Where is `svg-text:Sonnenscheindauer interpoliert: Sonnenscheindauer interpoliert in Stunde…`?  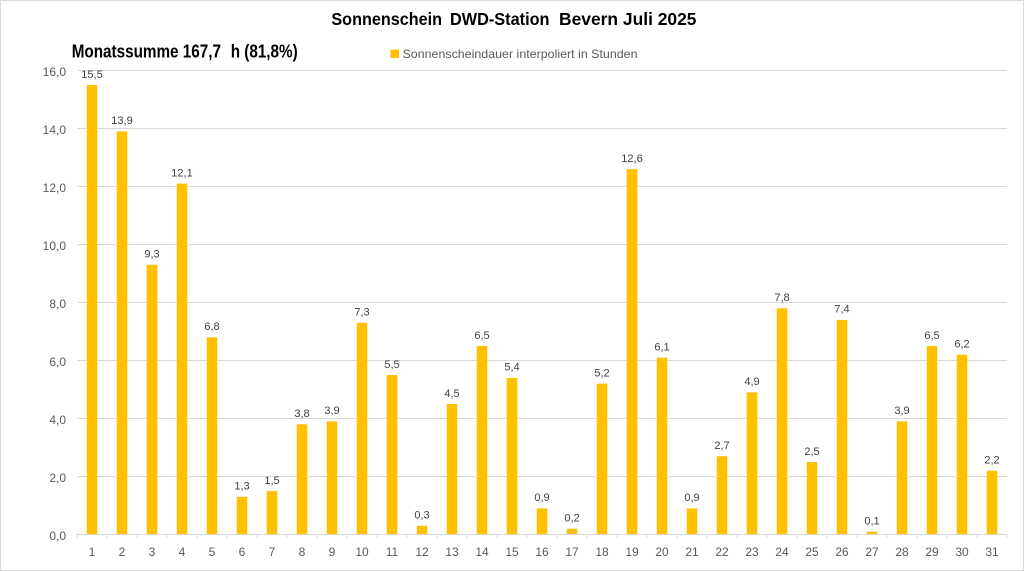
svg-text:Sonnenscheindauer interpoliert: Sonnenscheindauer interpoliert in Stunde… is located at coordinates (520, 54).